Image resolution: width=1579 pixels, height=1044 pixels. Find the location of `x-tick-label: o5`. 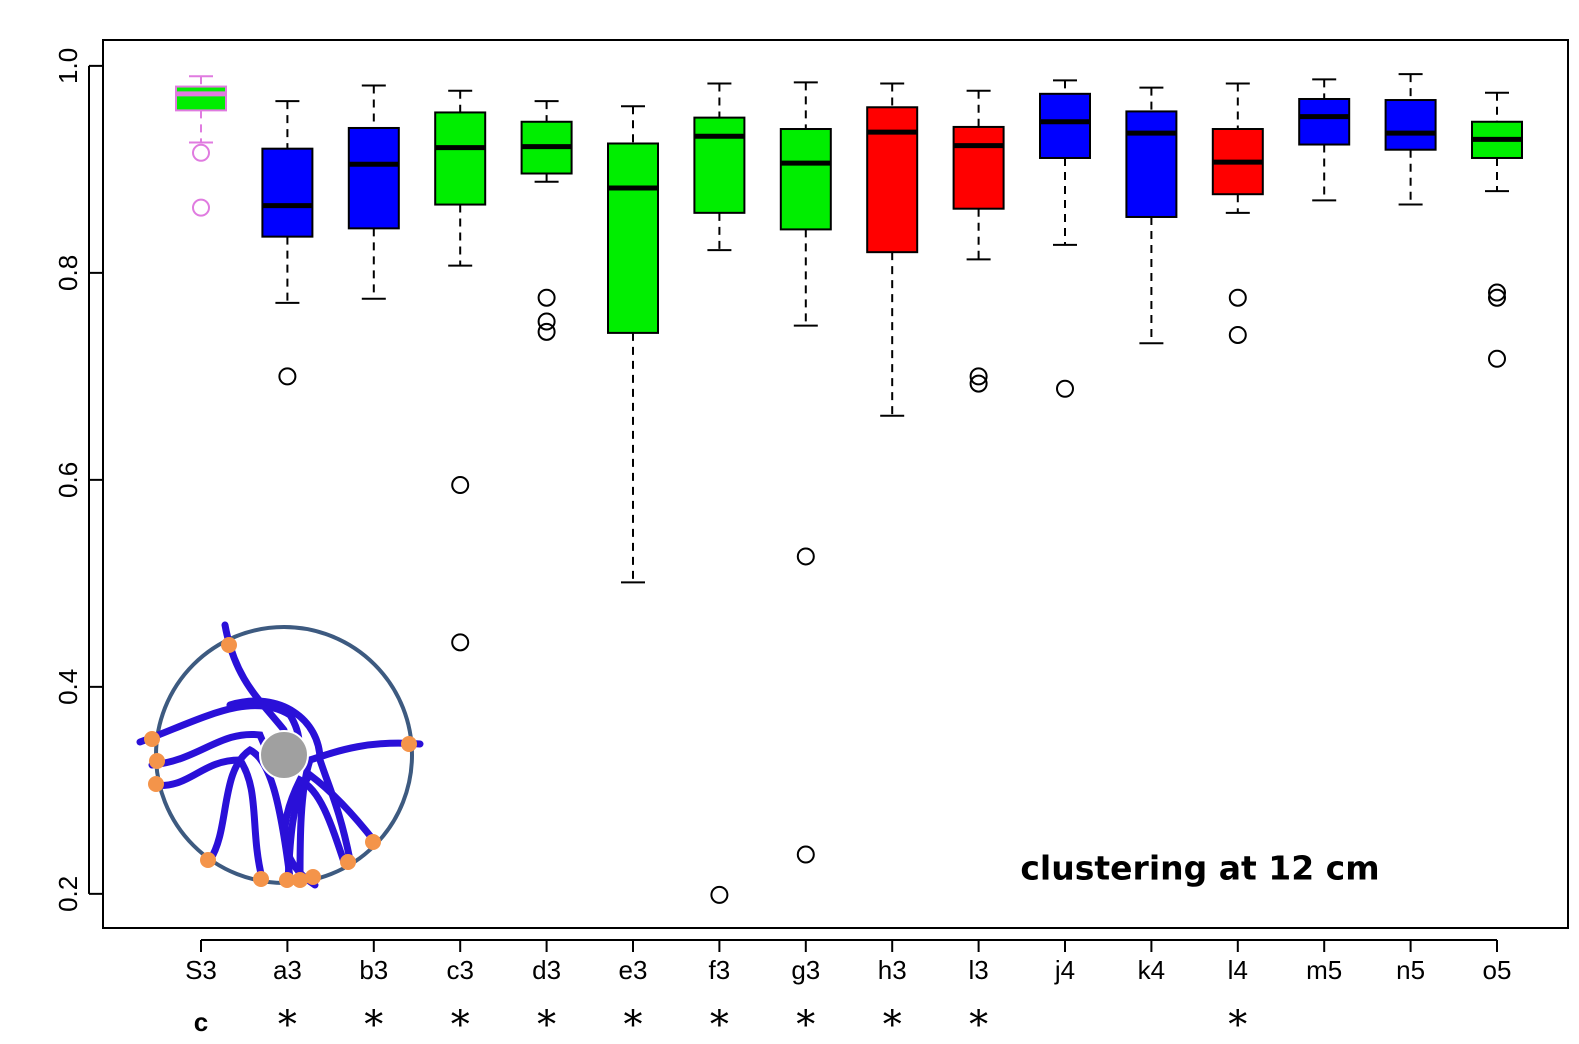

x-tick-label: o5 is located at coordinates (1497, 970).